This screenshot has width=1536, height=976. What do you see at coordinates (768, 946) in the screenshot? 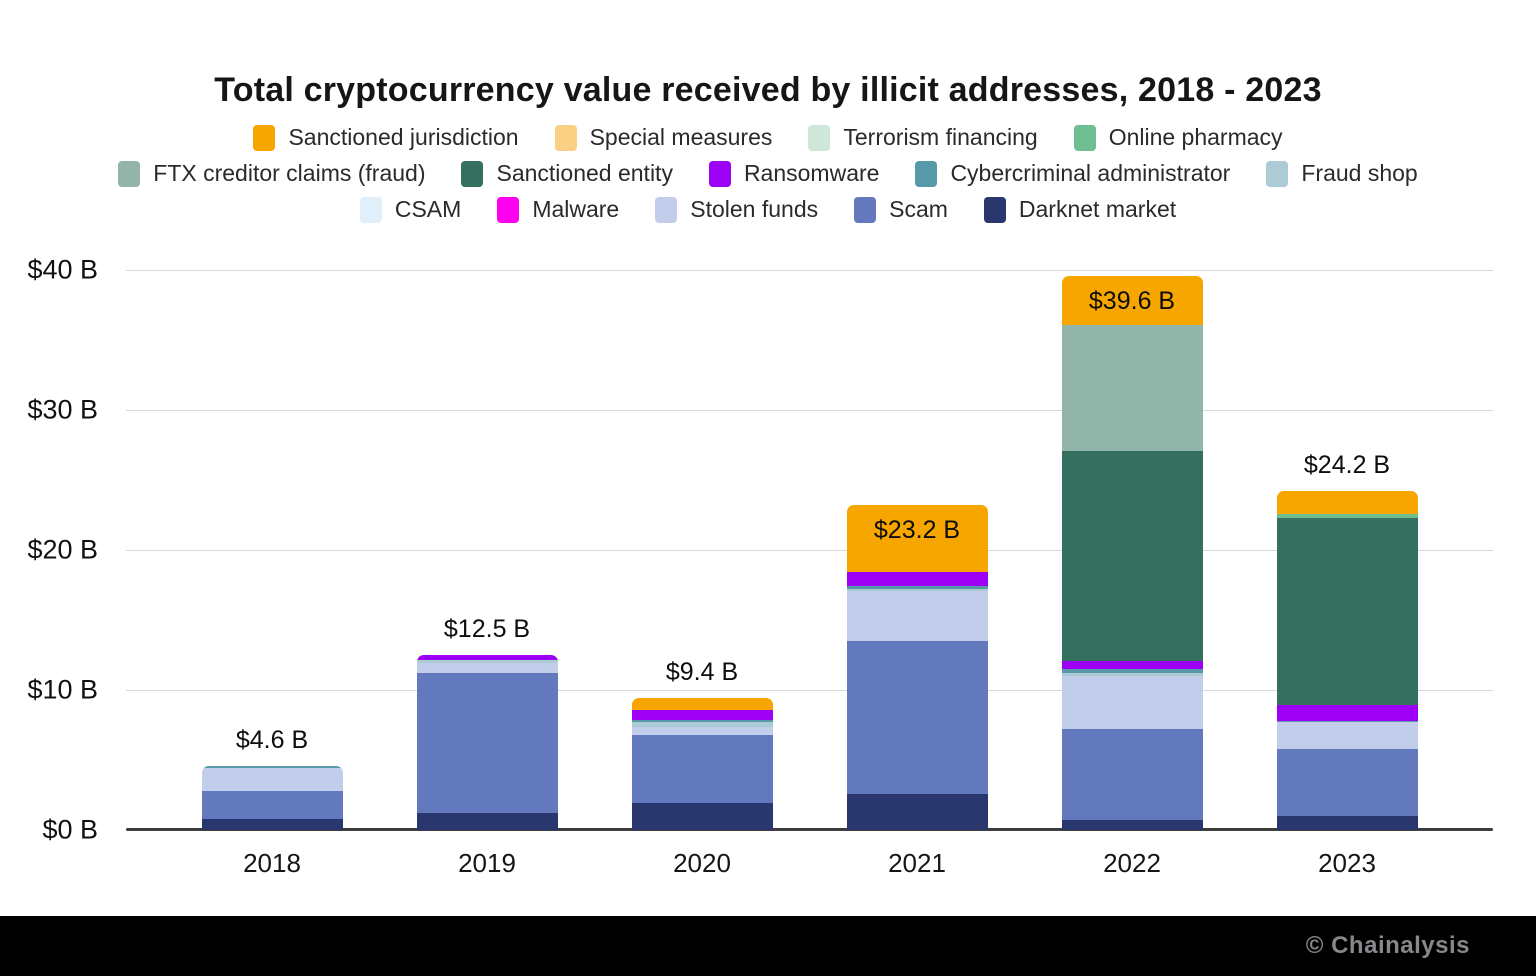
I see `footer-bar: © Chainalysis` at bounding box center [768, 946].